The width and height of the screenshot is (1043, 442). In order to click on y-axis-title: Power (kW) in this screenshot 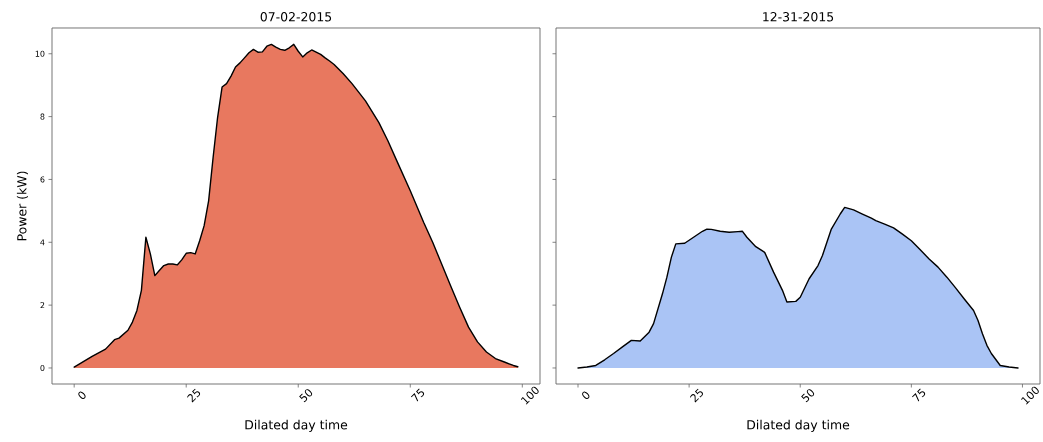, I will do `click(22, 206)`.